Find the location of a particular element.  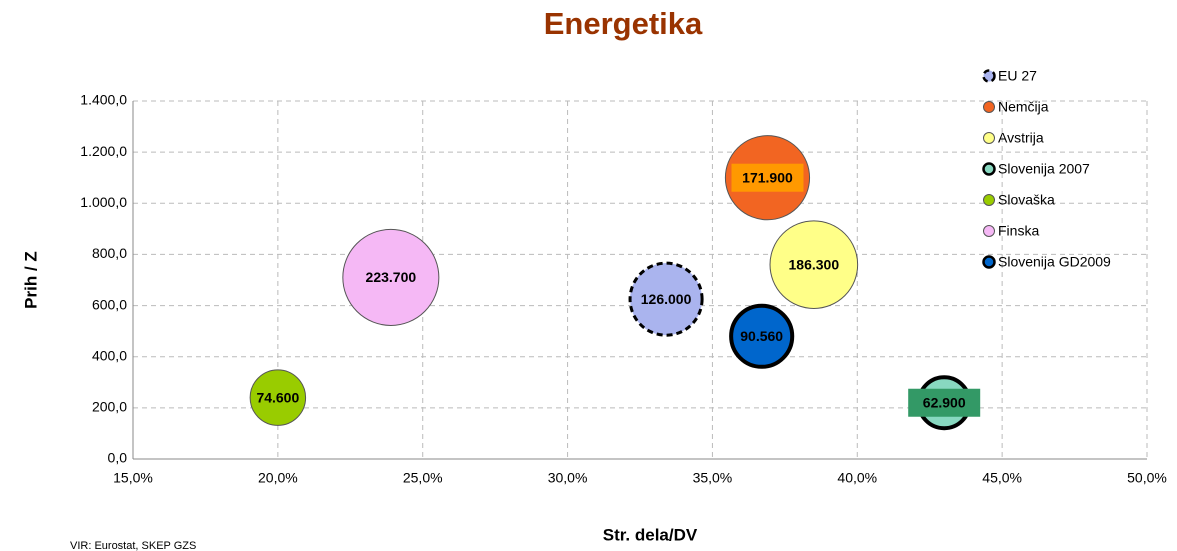

y-tick-label: 1.000,0 is located at coordinates (103, 202).